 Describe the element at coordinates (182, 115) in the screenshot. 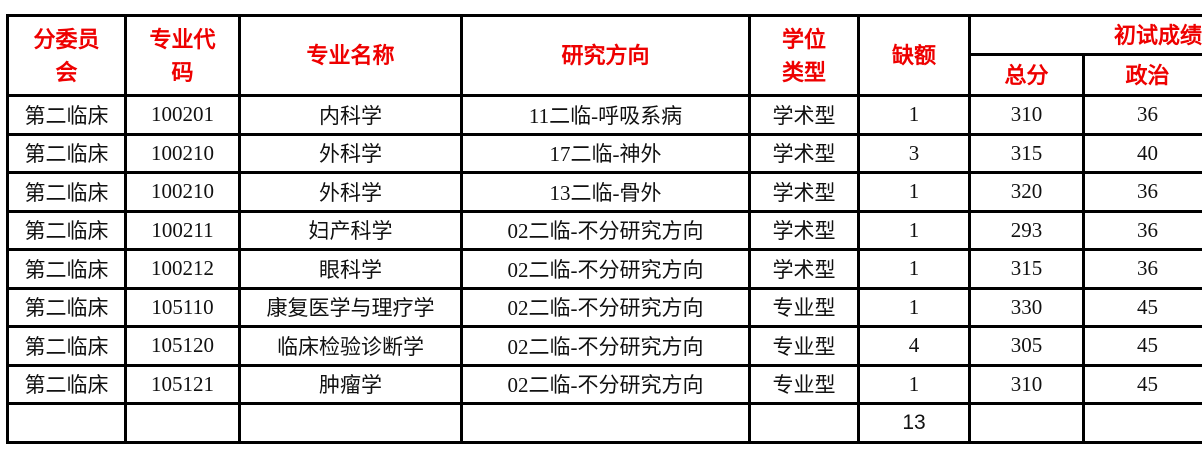

I see `code-cell: 100201` at that location.